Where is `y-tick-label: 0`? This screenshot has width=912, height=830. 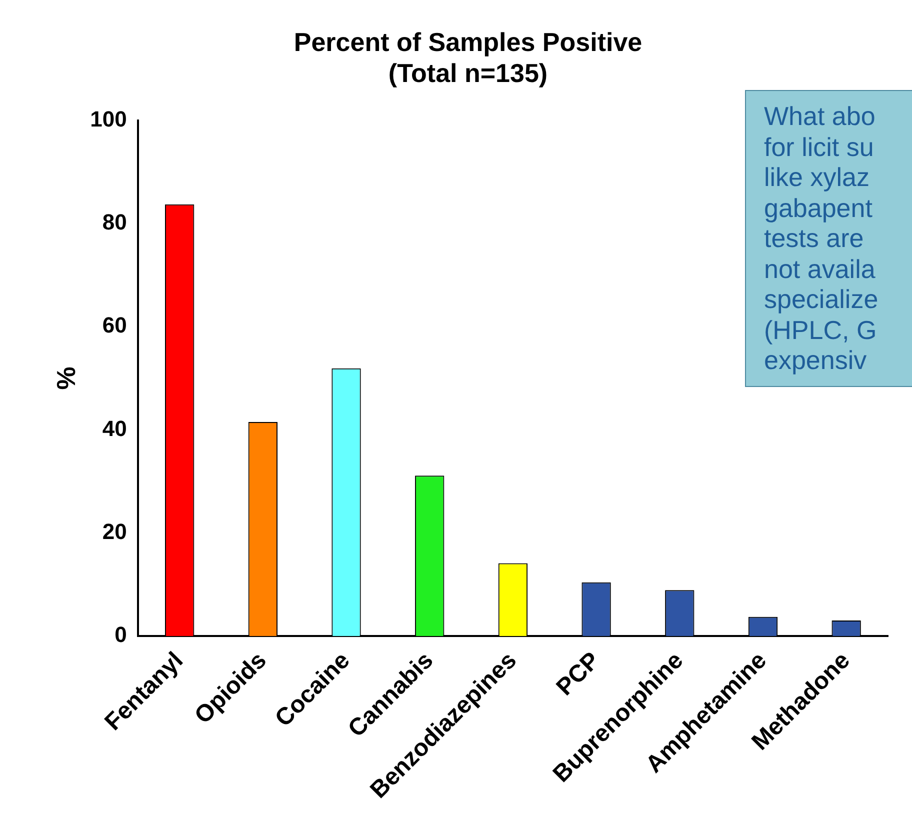 y-tick-label: 0 is located at coordinates (120, 635).